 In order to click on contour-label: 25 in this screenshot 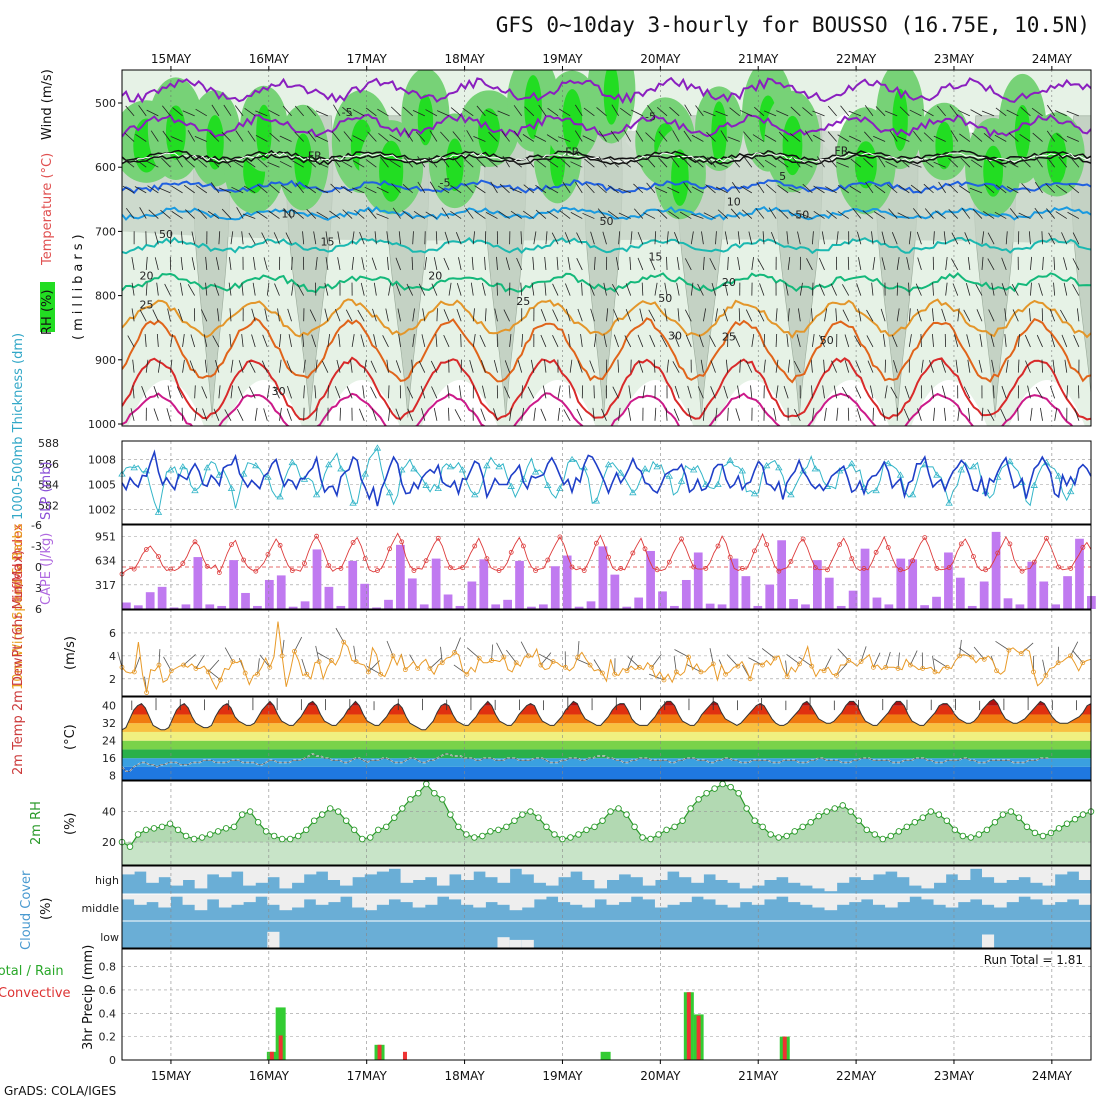, I will do `click(729, 337)`.